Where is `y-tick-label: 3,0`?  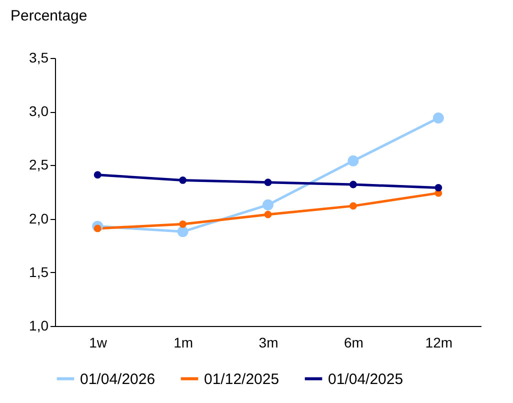
y-tick-label: 3,0 is located at coordinates (39, 111).